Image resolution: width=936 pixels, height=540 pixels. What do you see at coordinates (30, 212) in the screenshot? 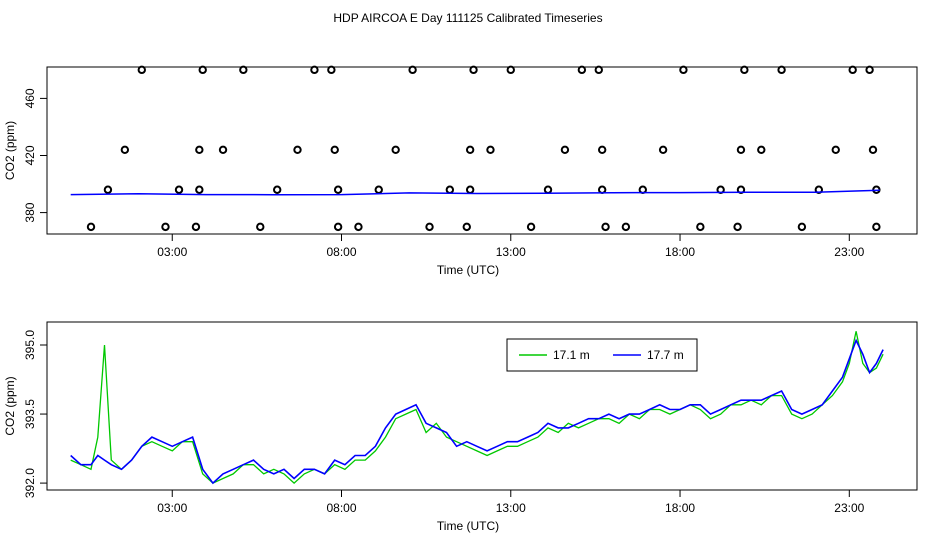
I see `y-tick-label: 380` at bounding box center [30, 212].